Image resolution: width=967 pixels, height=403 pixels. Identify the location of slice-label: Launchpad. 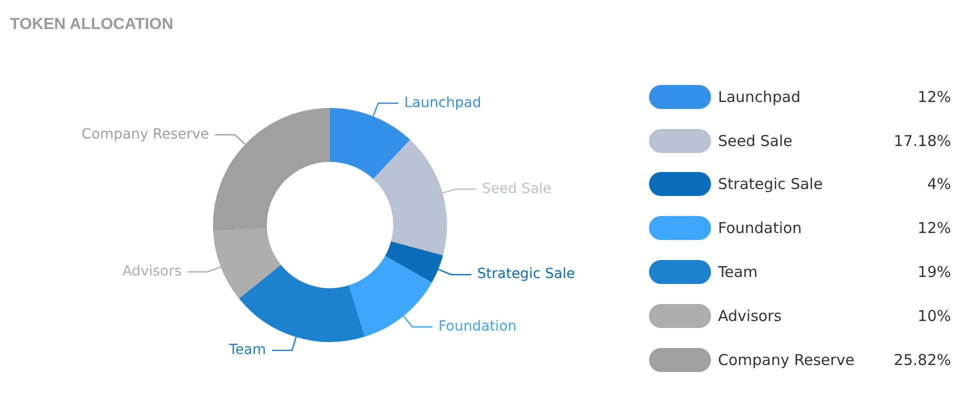
(443, 102).